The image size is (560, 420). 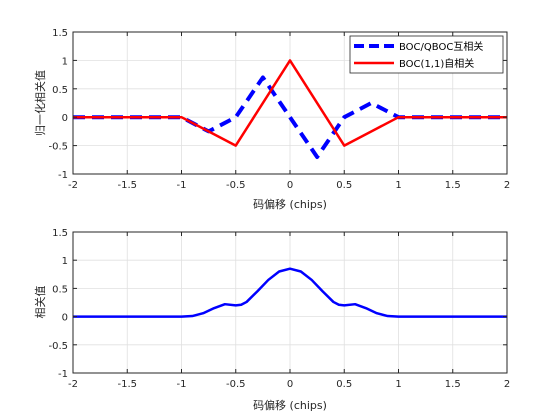 I want to click on legend-box, so click(x=426, y=54).